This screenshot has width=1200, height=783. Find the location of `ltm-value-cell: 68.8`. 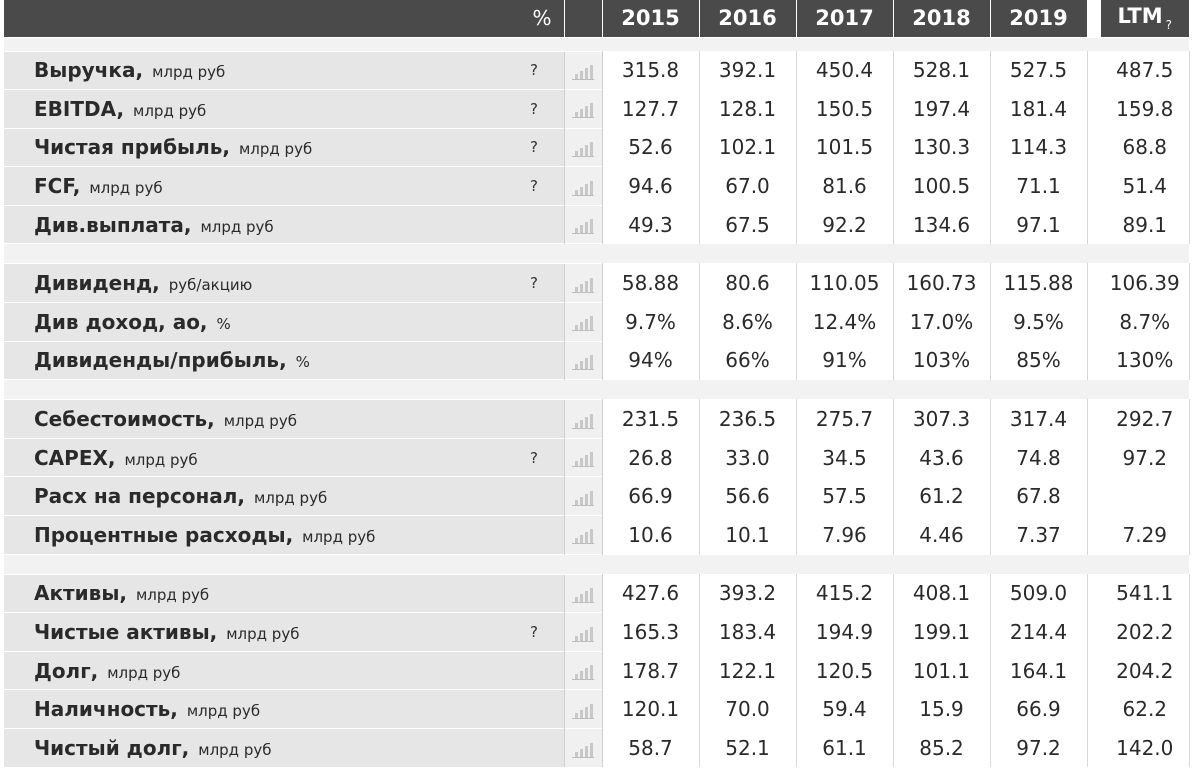

ltm-value-cell: 68.8 is located at coordinates (1145, 147).